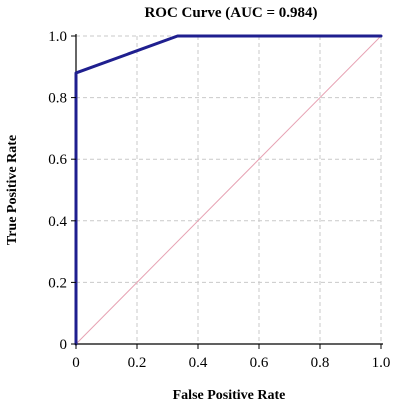  I want to click on y-tick-label-1: 0.2, so click(57, 283).